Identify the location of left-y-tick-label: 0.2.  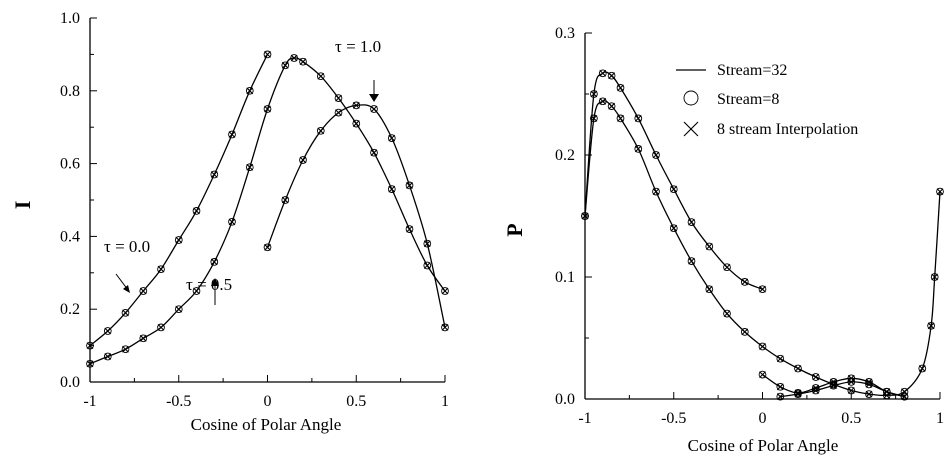
(70, 309).